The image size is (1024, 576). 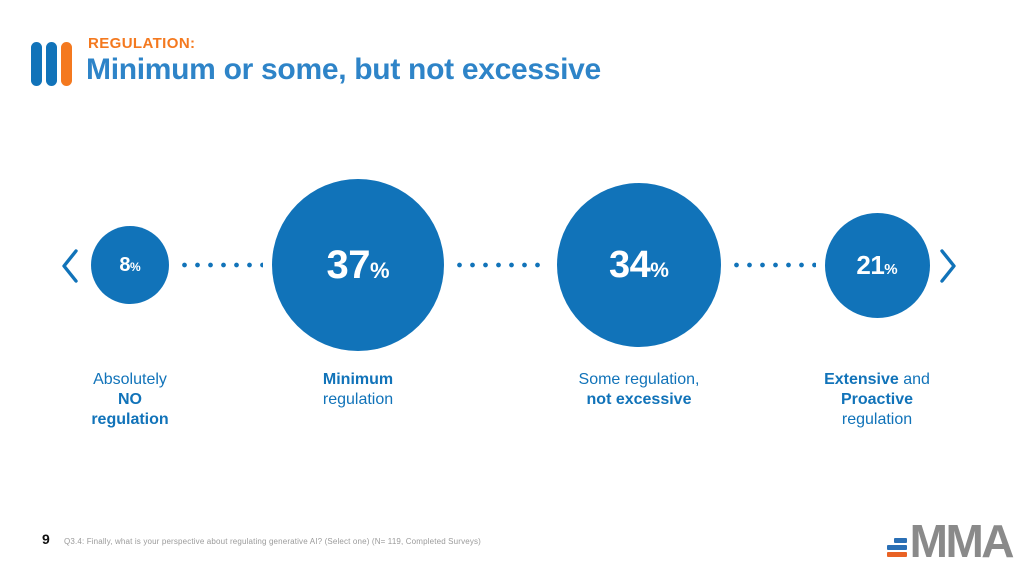 I want to click on slide-accent-bars-icon, so click(x=51, y=64).